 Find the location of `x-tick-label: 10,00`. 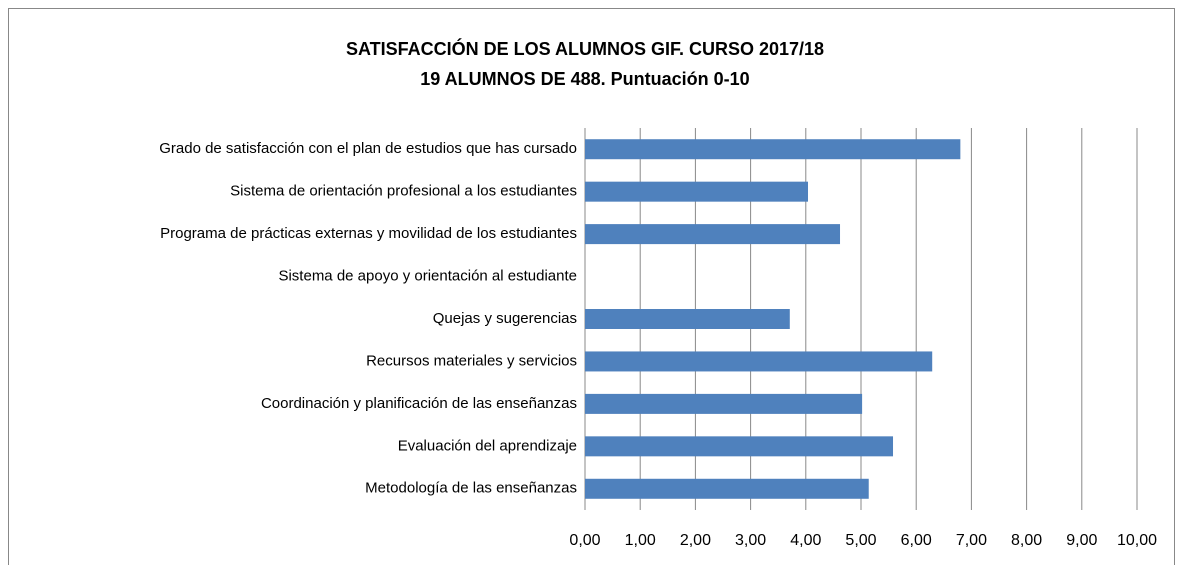

x-tick-label: 10,00 is located at coordinates (1137, 540).